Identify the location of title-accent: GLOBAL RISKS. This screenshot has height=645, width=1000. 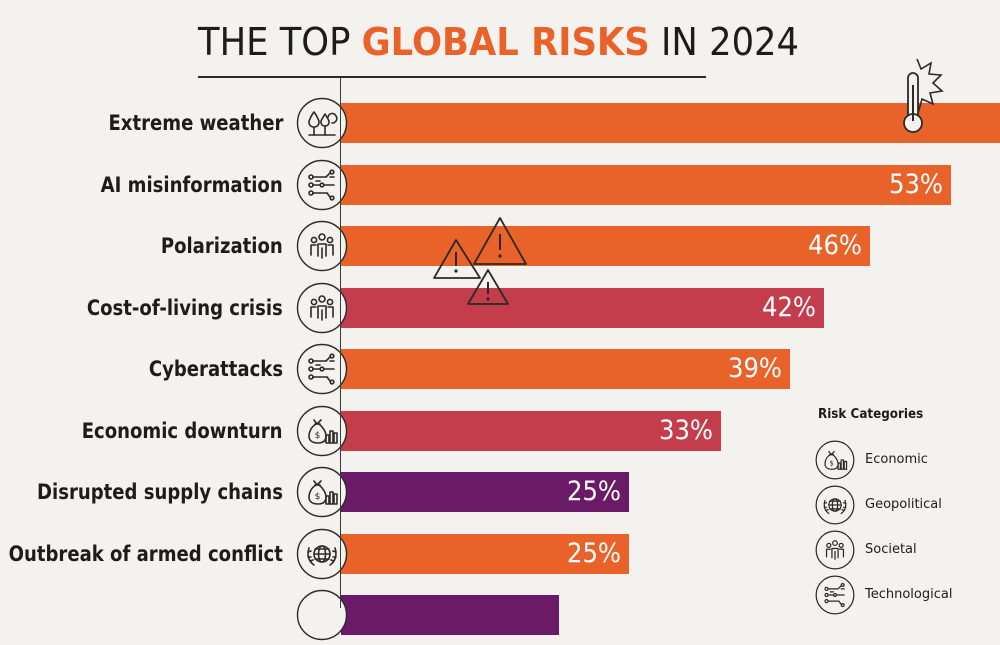
(505, 42).